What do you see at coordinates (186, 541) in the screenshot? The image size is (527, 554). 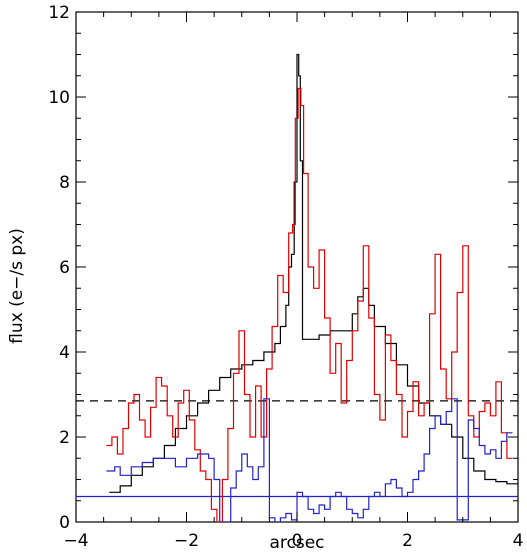 I see `x-tick-label: −2` at bounding box center [186, 541].